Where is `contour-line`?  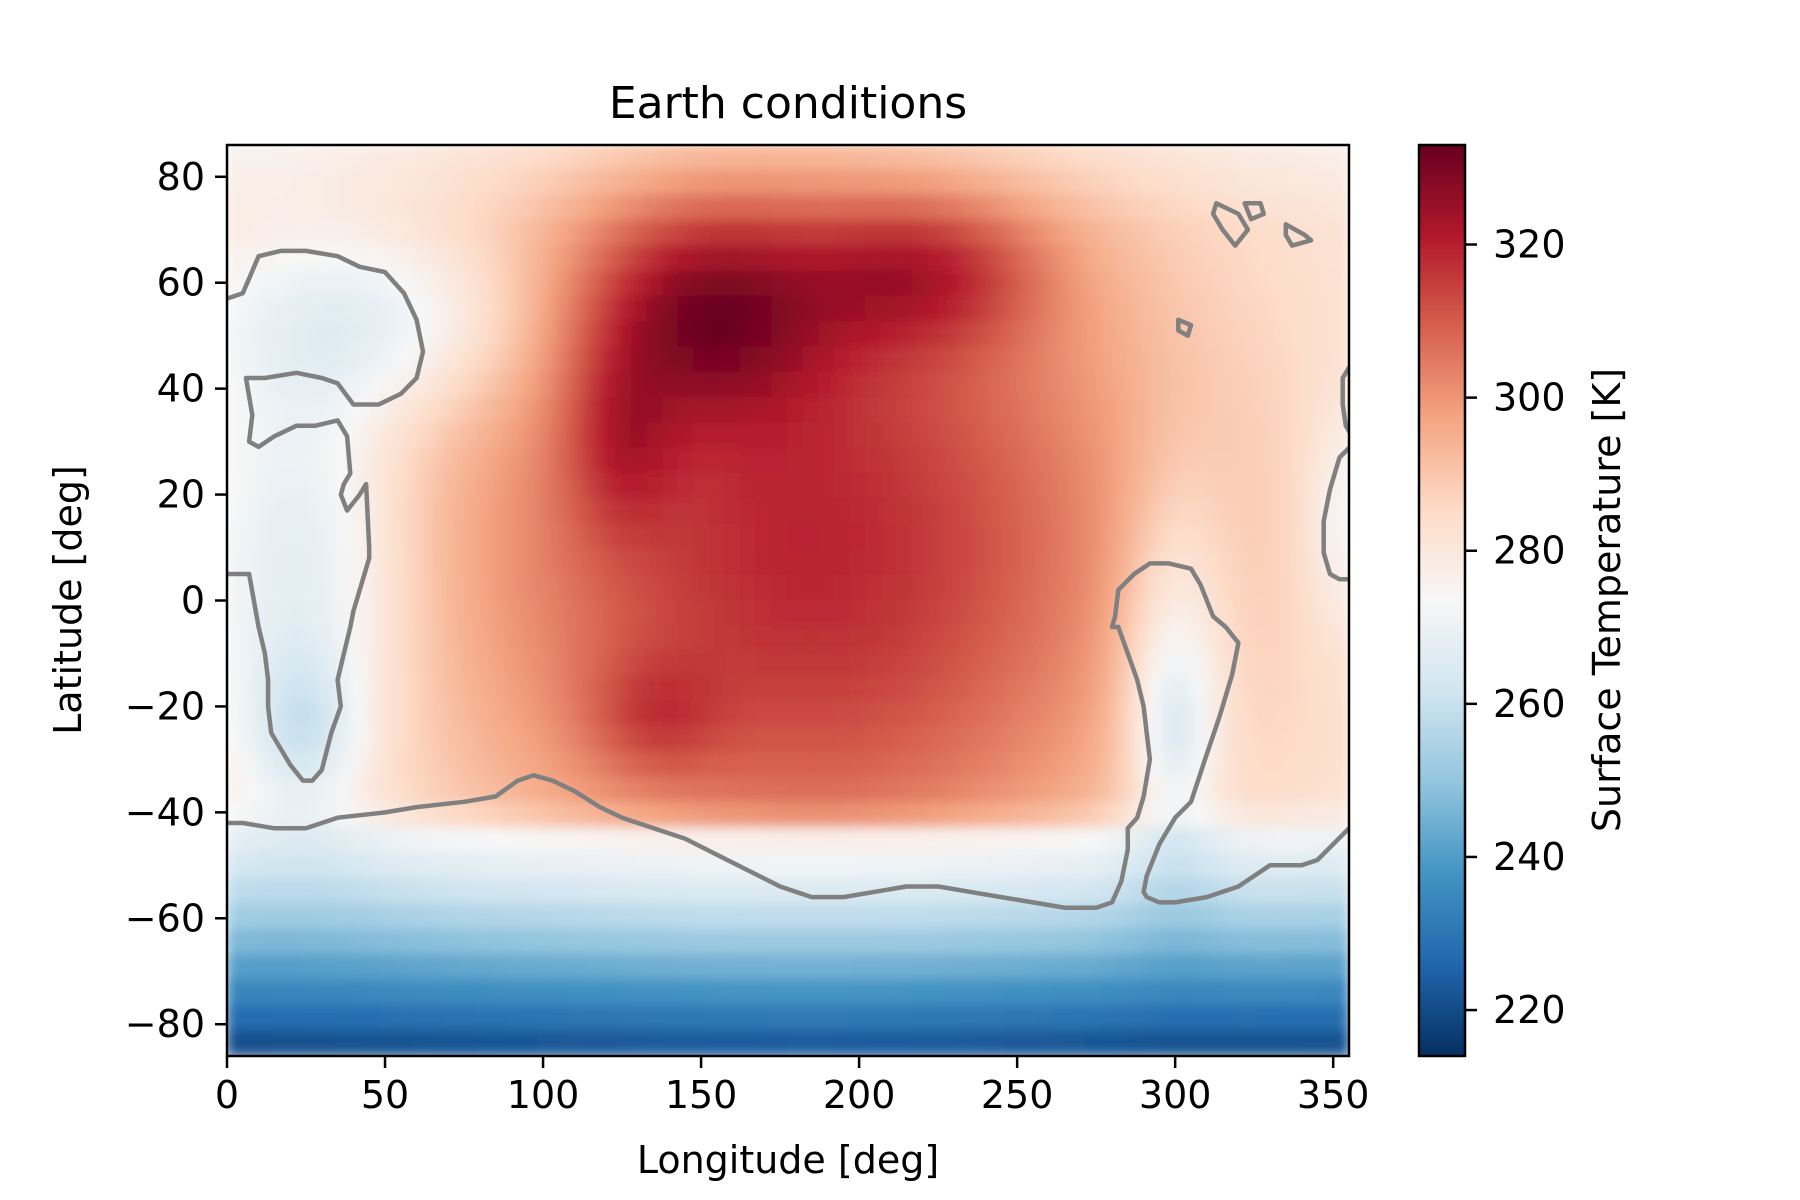
contour-line is located at coordinates (1254, 211).